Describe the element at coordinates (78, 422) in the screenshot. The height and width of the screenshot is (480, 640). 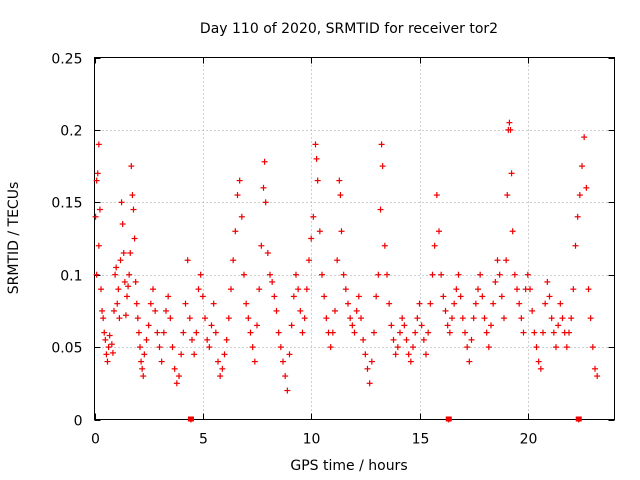
I see `y-tick-label: 0` at that location.